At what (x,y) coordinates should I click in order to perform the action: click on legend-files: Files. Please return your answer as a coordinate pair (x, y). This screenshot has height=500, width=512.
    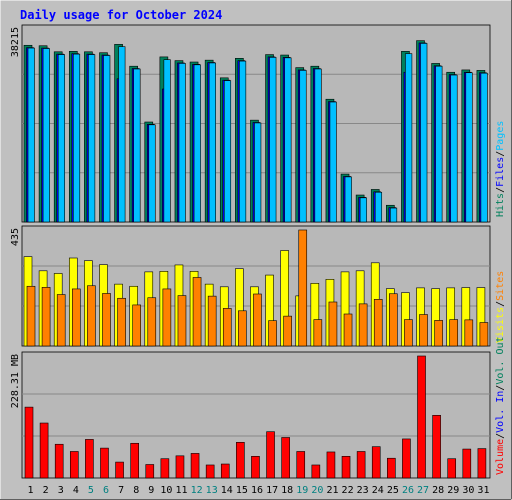
    Looking at the image, I should click on (500, 172).